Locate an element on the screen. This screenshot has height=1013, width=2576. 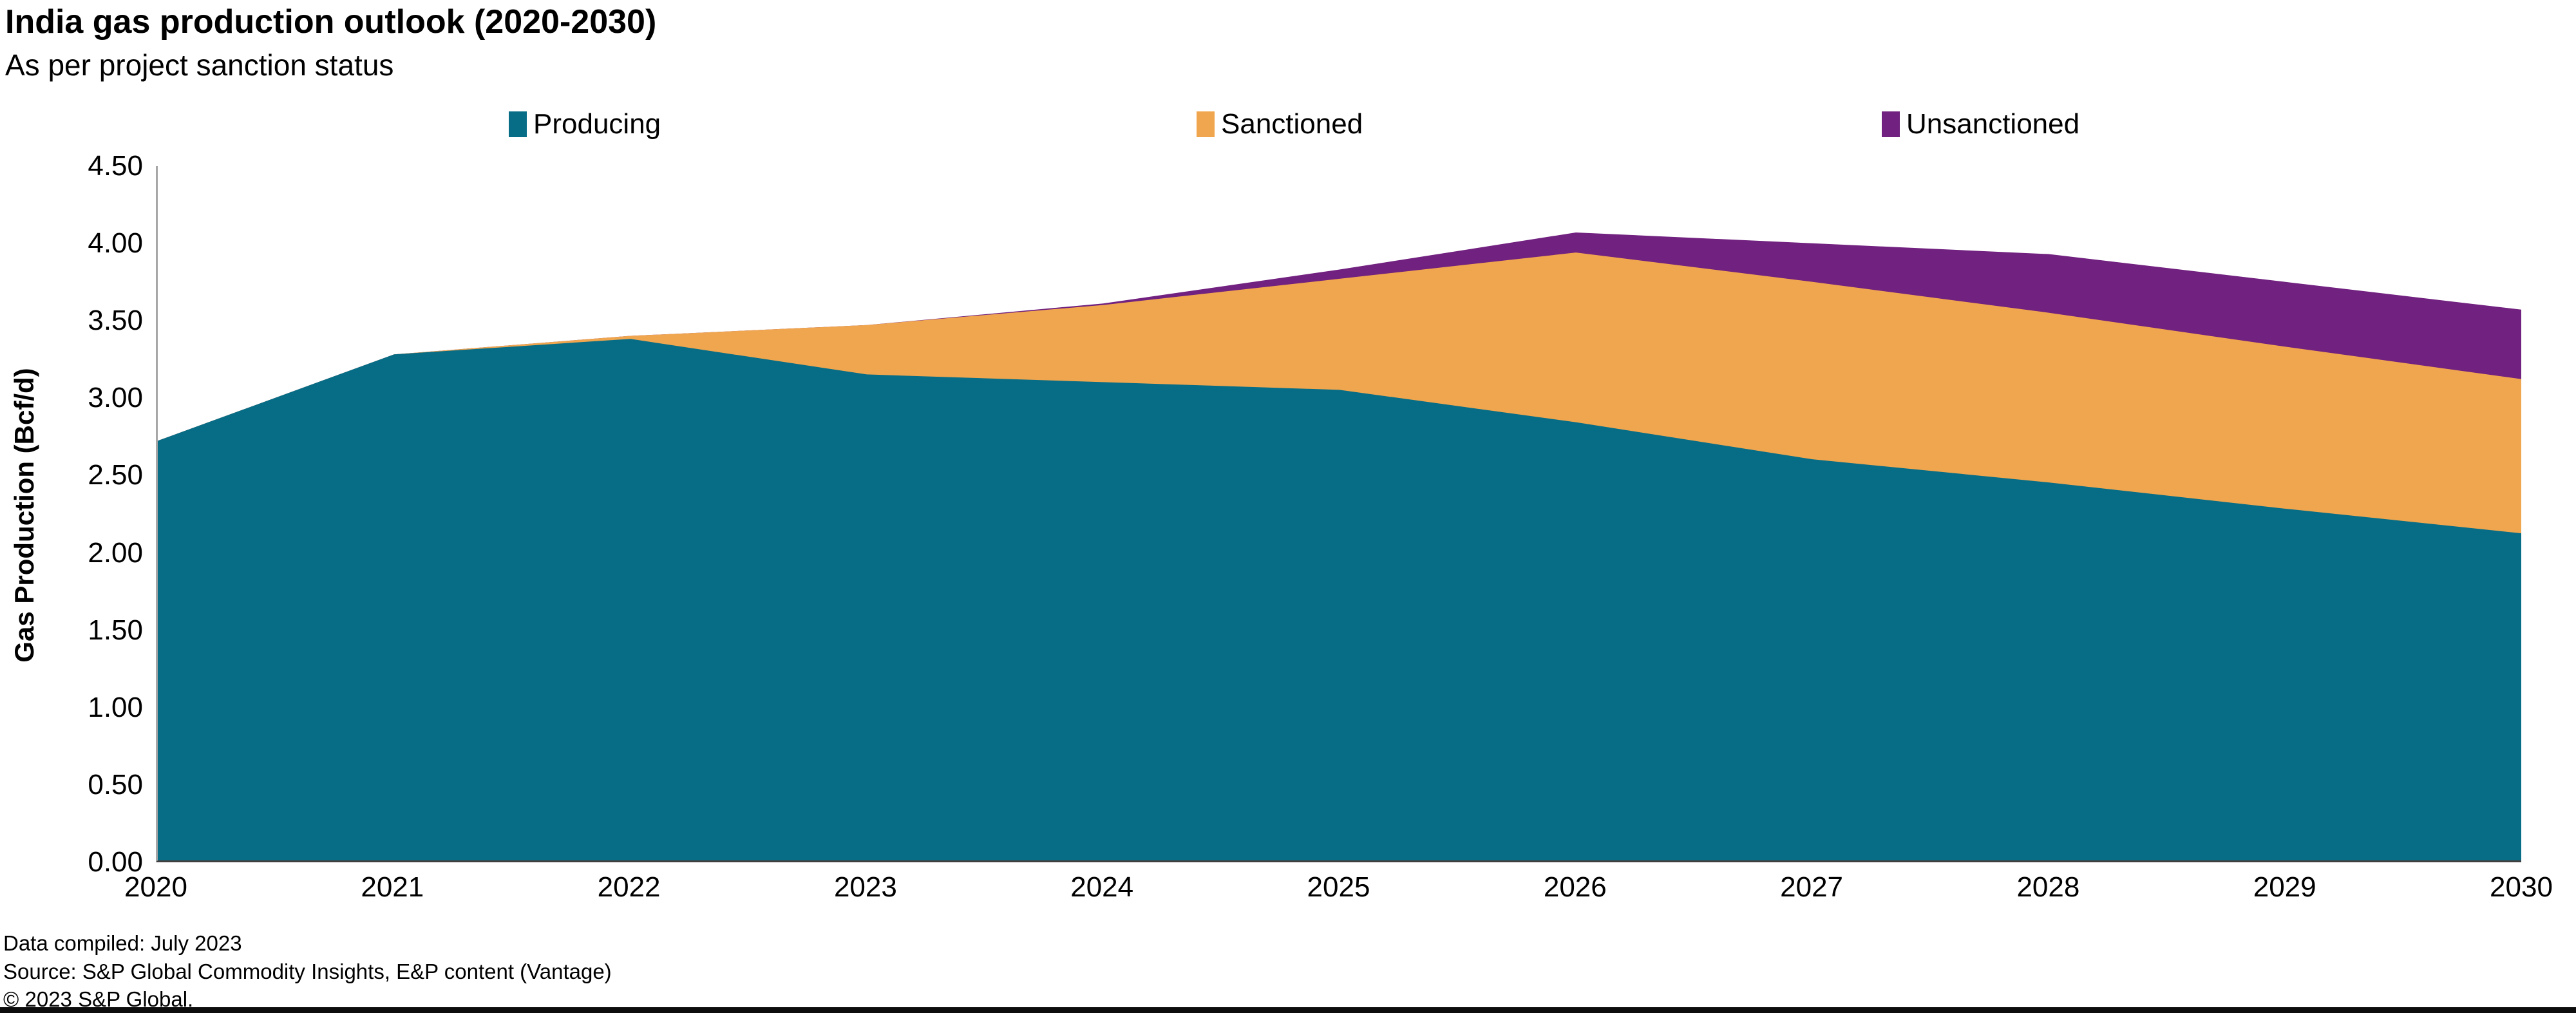
y-axis-title: Gas Production (Bcf/d) is located at coordinates (24, 516).